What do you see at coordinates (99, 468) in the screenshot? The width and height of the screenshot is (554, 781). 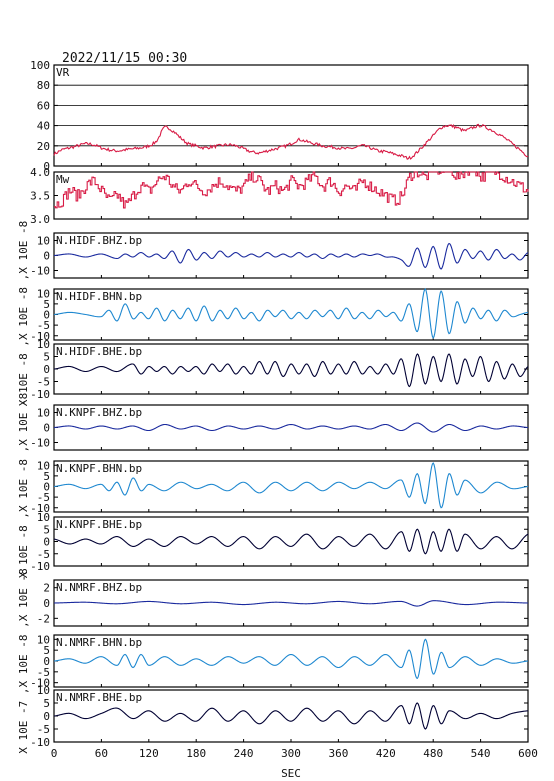 I see `panel-label: N.KNPF.BHN.bp` at bounding box center [99, 468].